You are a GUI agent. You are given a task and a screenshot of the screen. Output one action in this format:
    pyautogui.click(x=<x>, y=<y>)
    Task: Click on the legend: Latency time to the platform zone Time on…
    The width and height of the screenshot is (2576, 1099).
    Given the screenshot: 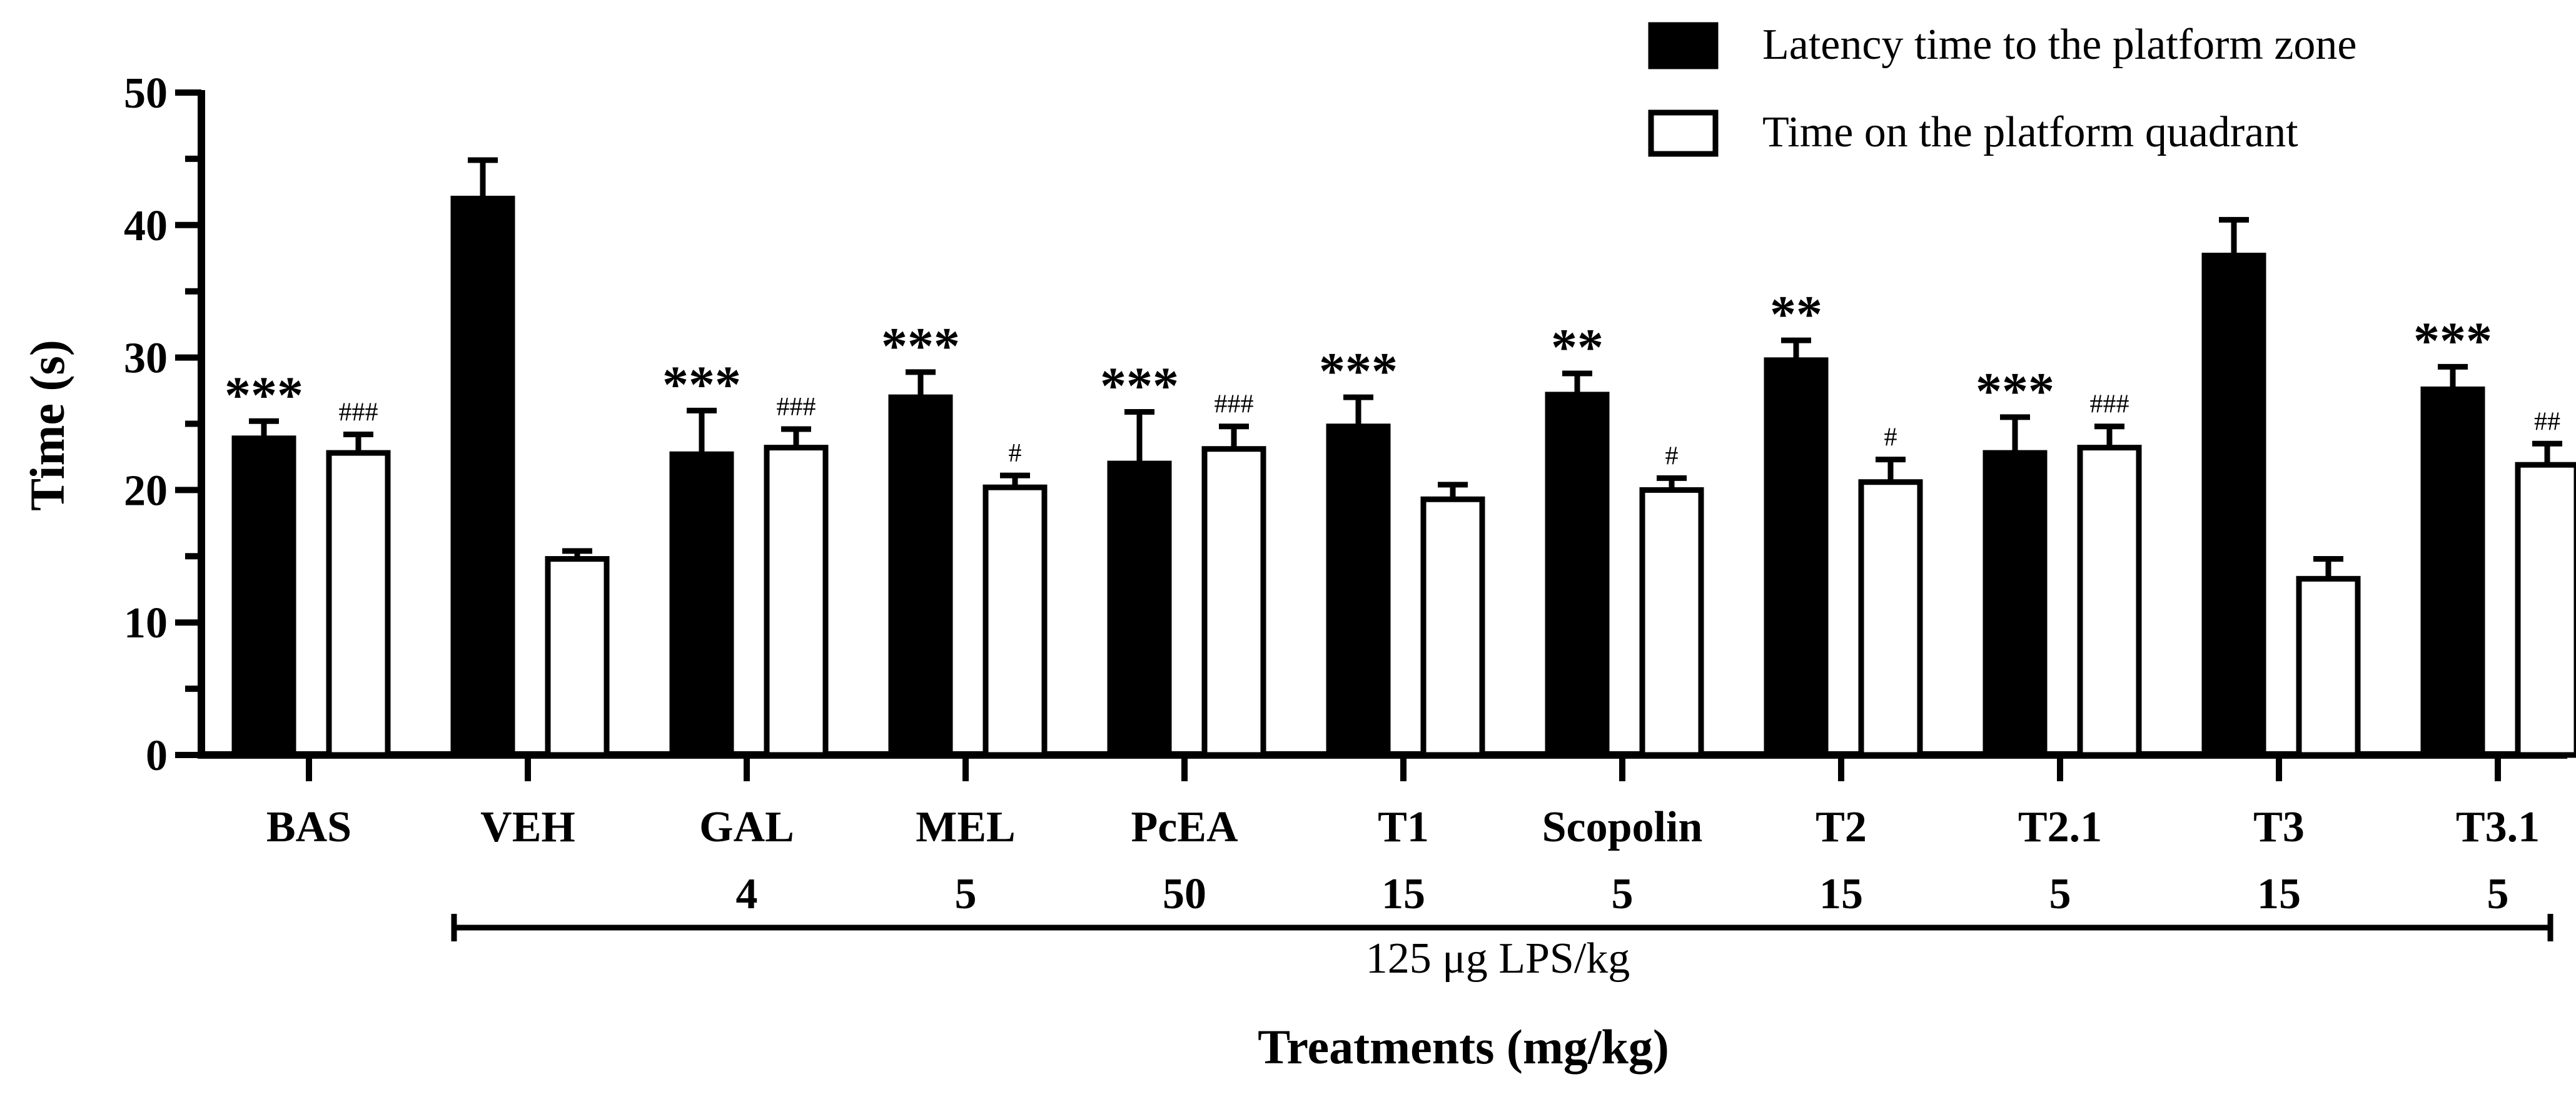 What is the action you would take?
    pyautogui.click(x=2002, y=89)
    